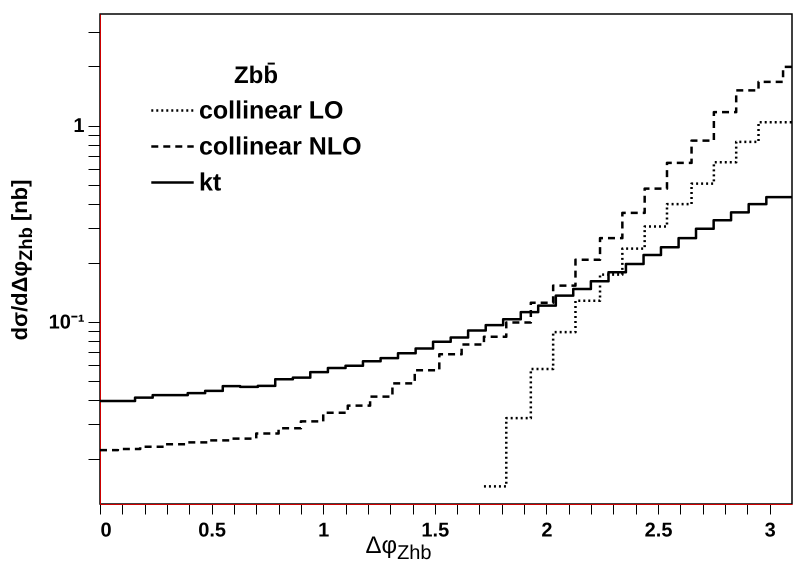 Image resolution: width=797 pixels, height=576 pixels. Describe the element at coordinates (280, 146) in the screenshot. I see `legend-label: collinear NLO` at that location.